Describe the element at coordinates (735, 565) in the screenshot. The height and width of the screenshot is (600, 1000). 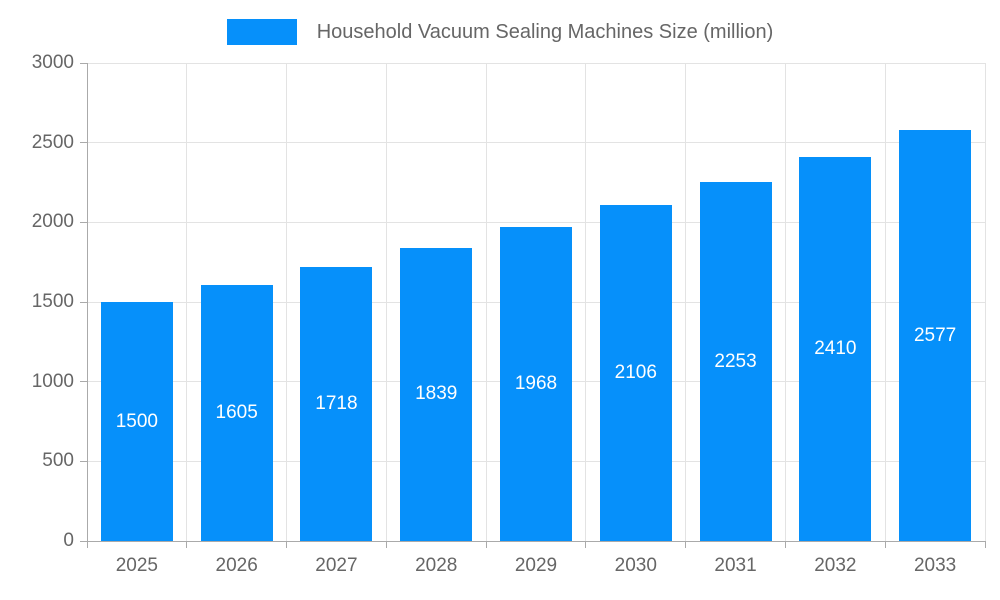
I see `x-axis-label: 2031` at that location.